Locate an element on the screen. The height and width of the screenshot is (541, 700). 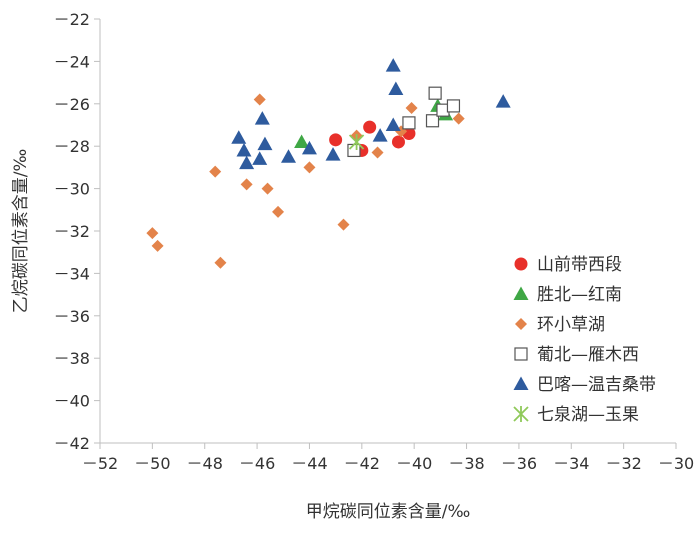
y-tick-label: －30 is located at coordinates (72, 189).